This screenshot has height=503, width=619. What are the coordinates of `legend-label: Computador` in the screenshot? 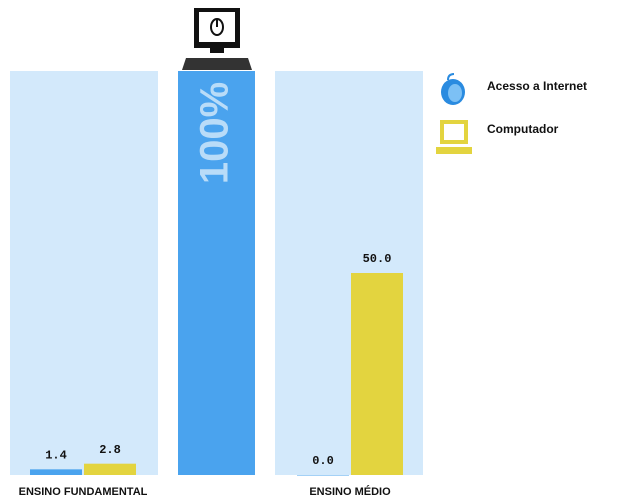 It's located at (523, 129).